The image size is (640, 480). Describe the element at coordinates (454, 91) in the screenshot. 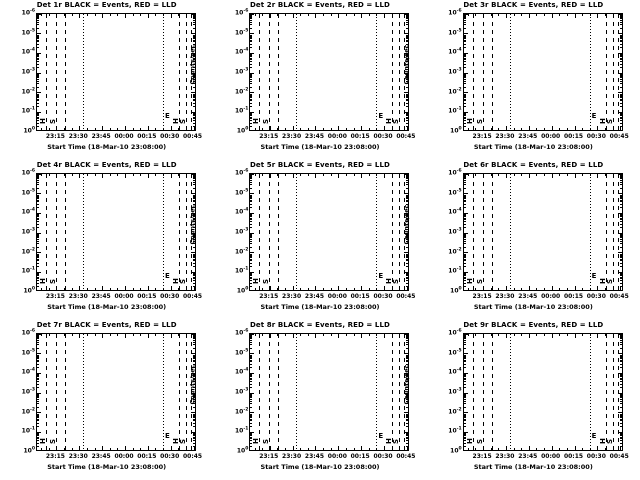

I see `y-tick-label: 10⁻²` at that location.